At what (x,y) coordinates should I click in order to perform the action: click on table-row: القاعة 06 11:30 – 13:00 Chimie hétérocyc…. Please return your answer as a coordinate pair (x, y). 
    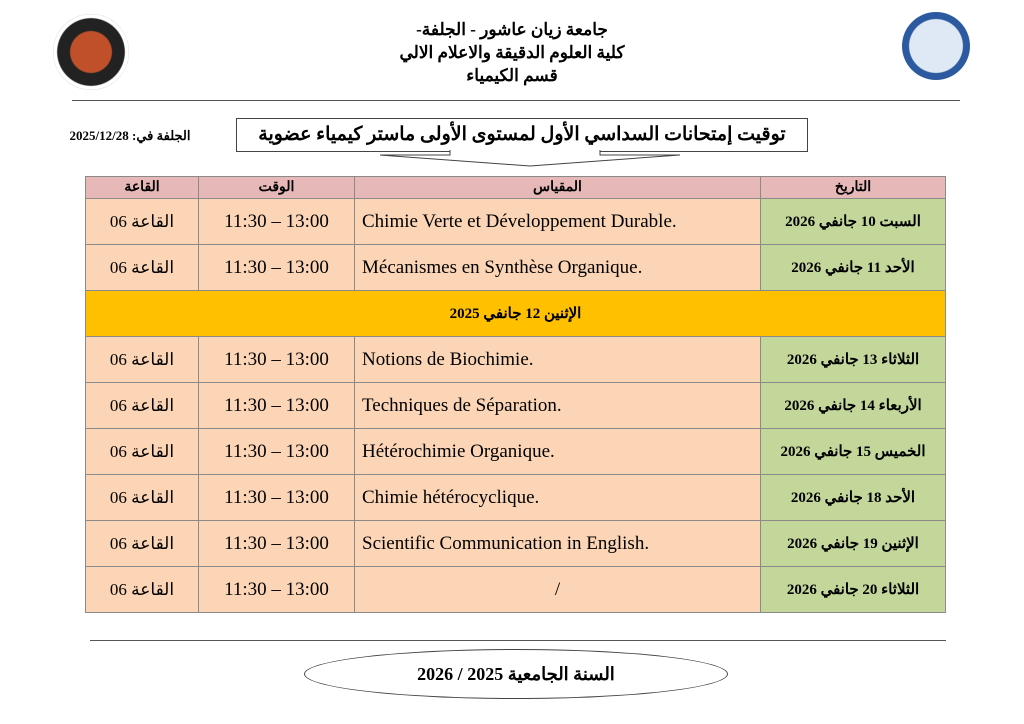
    Looking at the image, I should click on (515, 497).